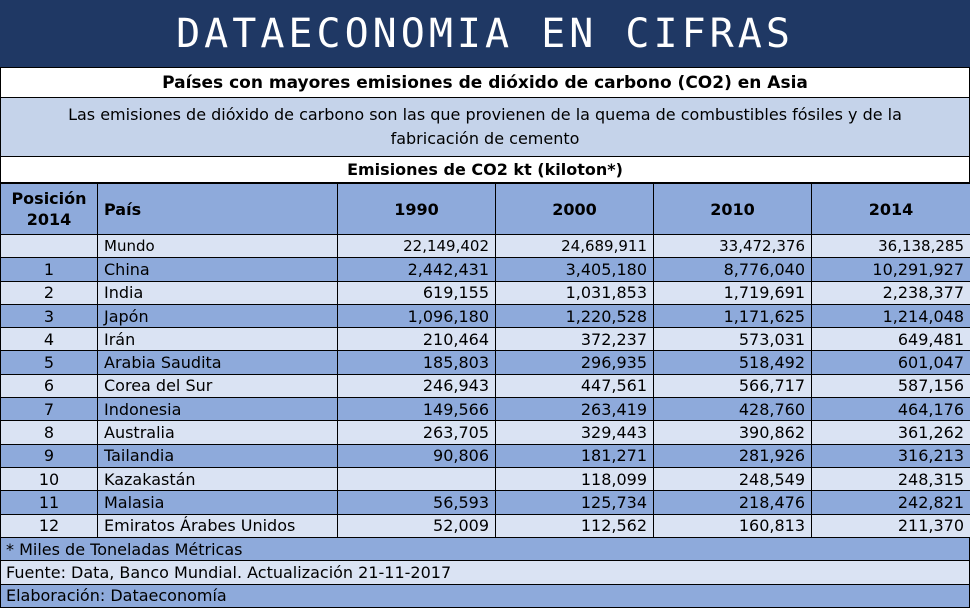  What do you see at coordinates (732, 479) in the screenshot?
I see `cell-2010: 248,549` at bounding box center [732, 479].